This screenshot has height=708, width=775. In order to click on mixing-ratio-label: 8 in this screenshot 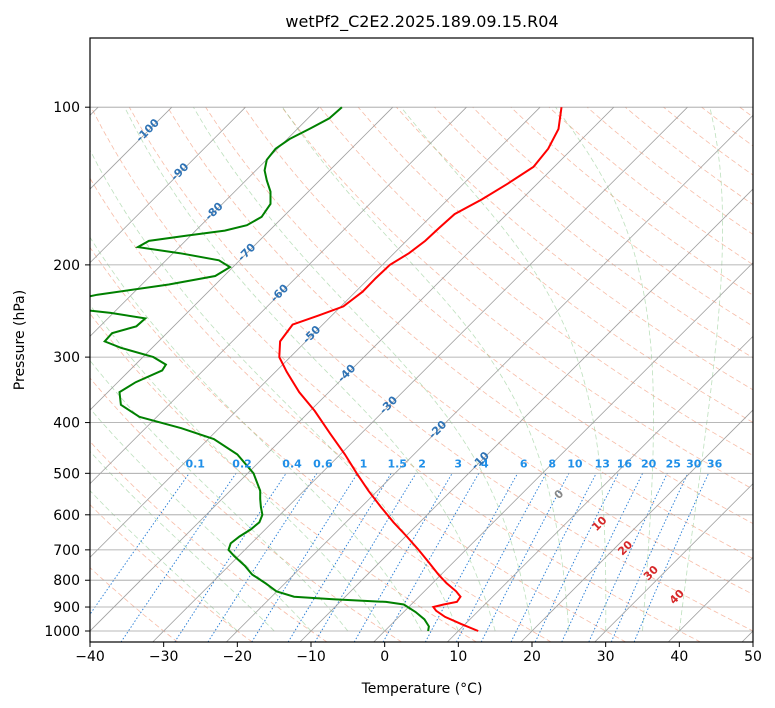, I will do `click(552, 463)`.